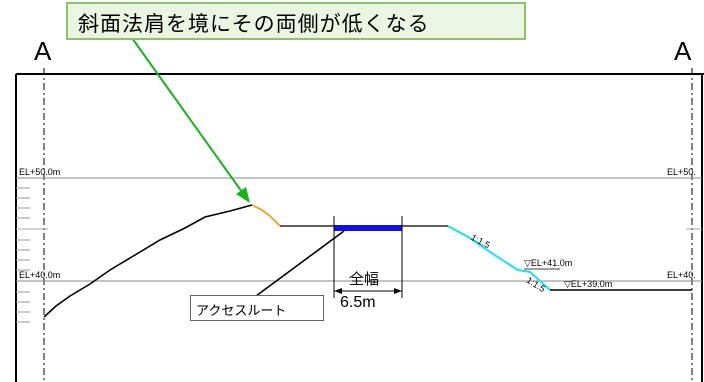 Image resolution: width=704 pixels, height=382 pixels. I want to click on callout-arrowhead, so click(243, 195).